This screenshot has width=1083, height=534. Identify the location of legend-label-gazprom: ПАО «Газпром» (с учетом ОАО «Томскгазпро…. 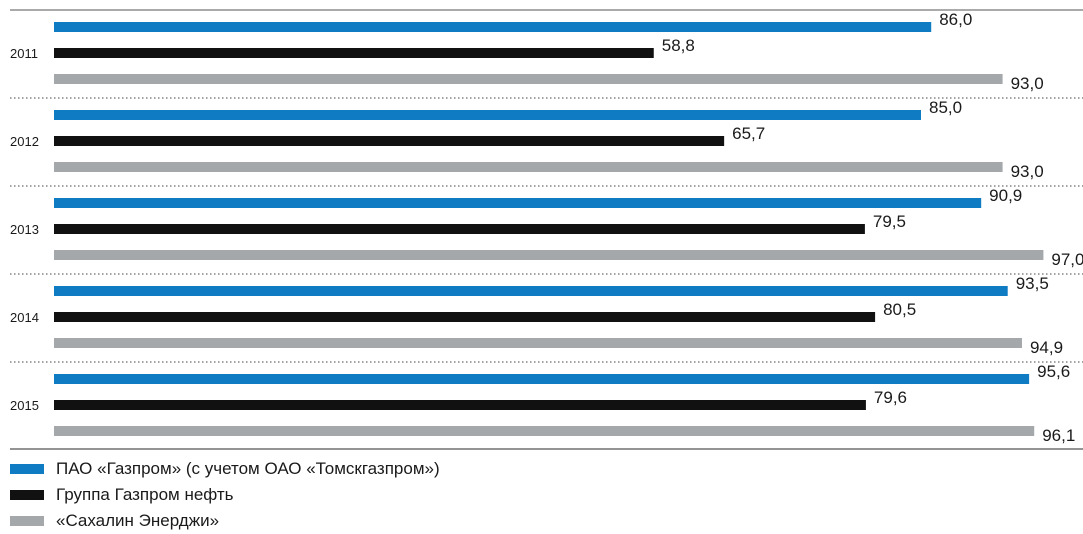
(248, 468).